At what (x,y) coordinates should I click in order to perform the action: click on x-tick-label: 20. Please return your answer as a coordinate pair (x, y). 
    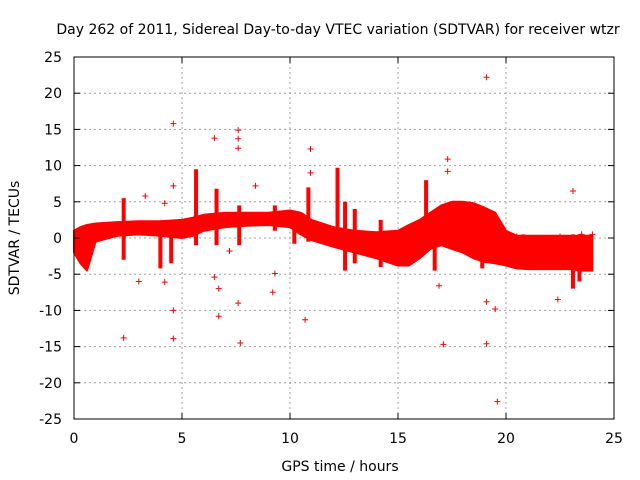
    Looking at the image, I should click on (506, 439).